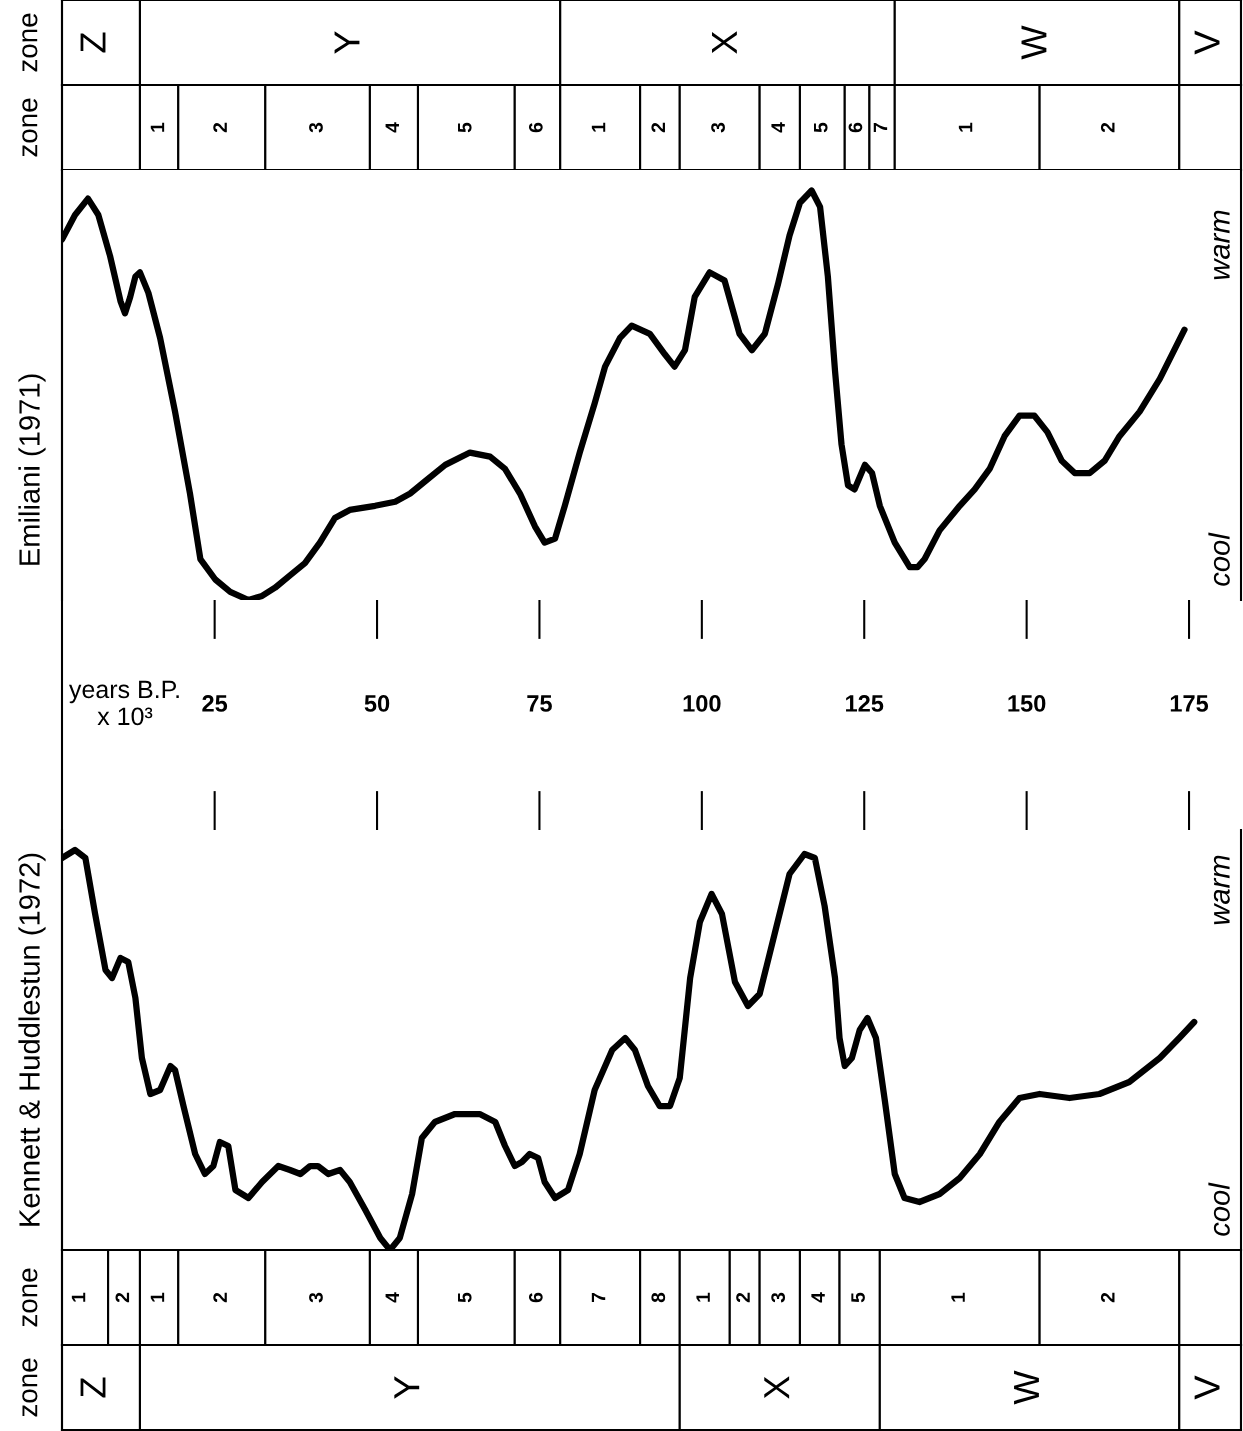 This screenshot has height=1431, width=1243. What do you see at coordinates (377, 703) in the screenshot?
I see `x-tick-label: 50` at bounding box center [377, 703].